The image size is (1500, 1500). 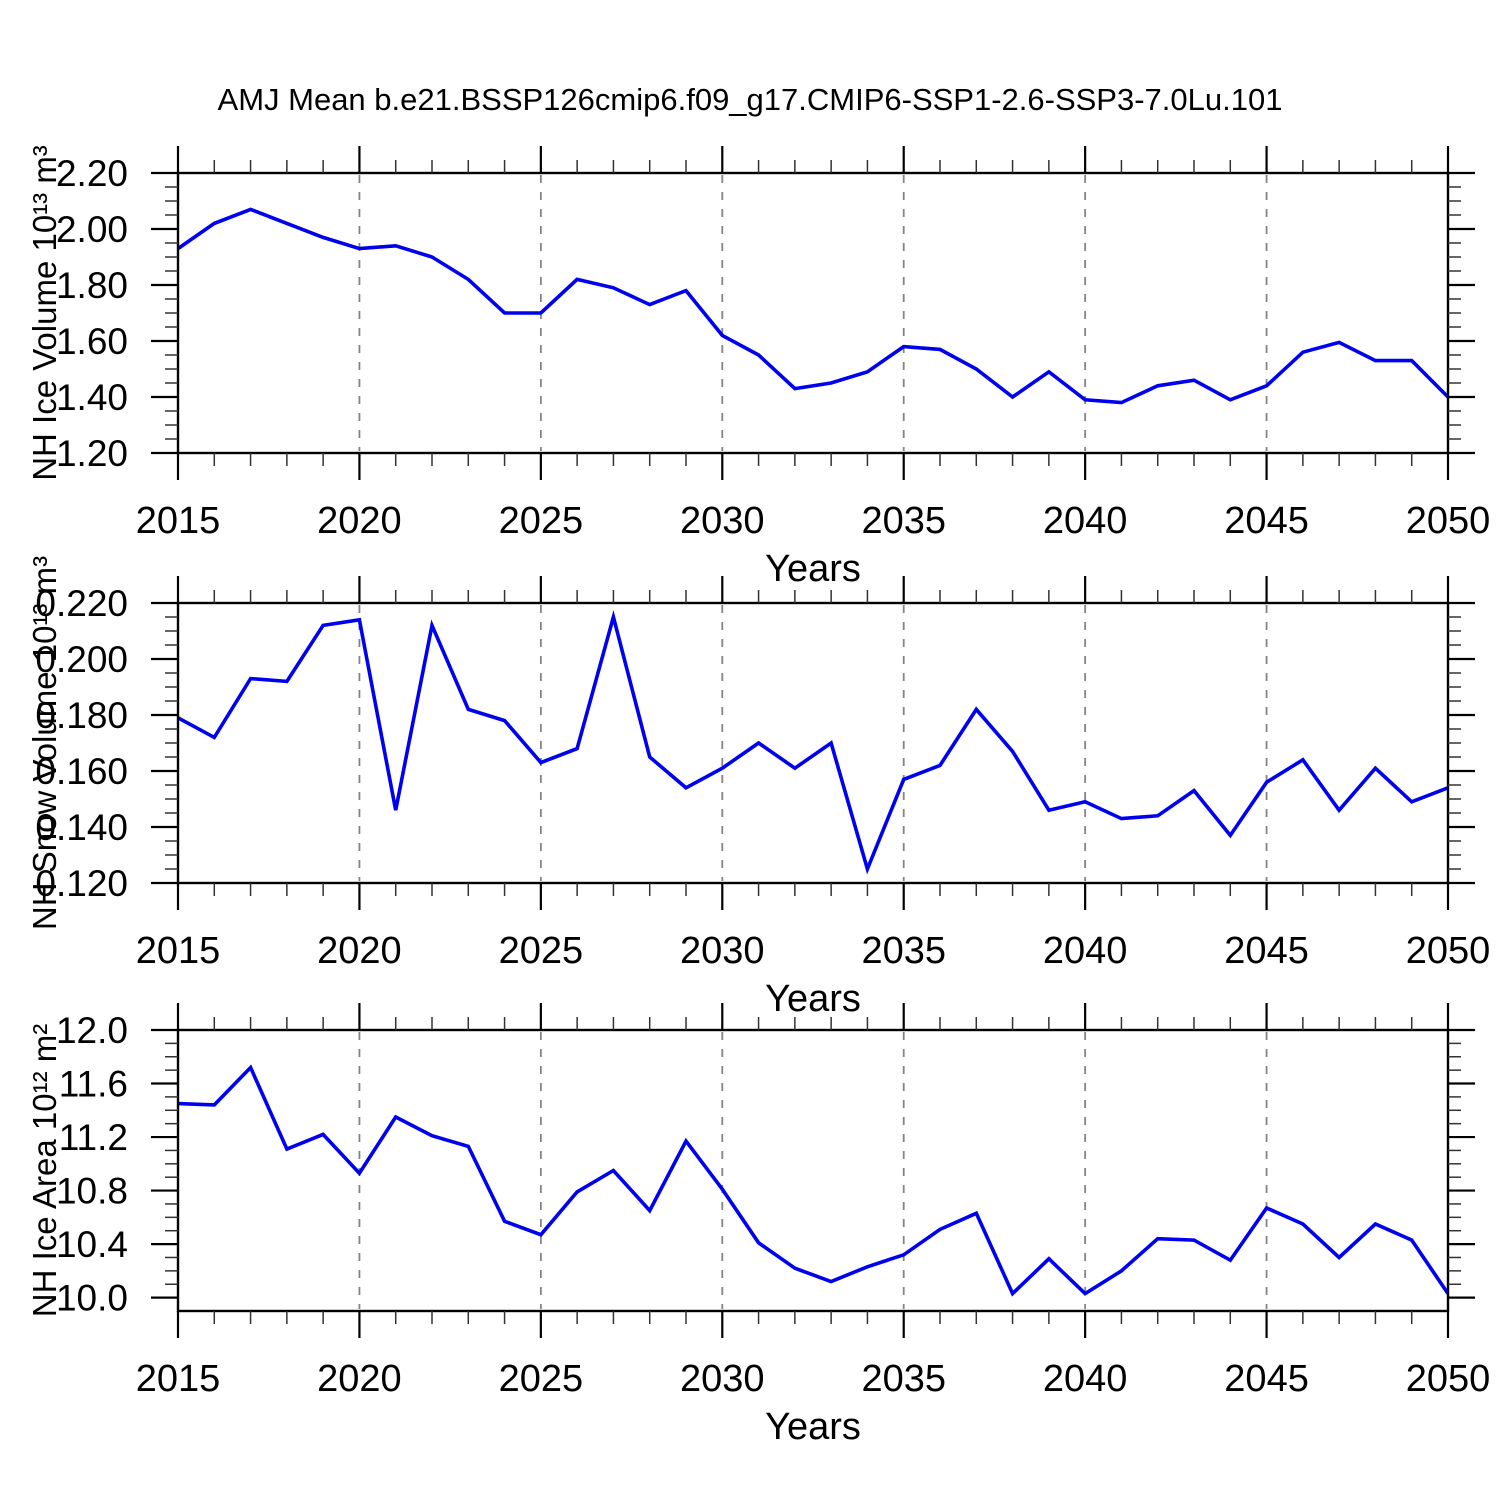 I want to click on y-tick-label: 1.80, so click(x=92, y=285).